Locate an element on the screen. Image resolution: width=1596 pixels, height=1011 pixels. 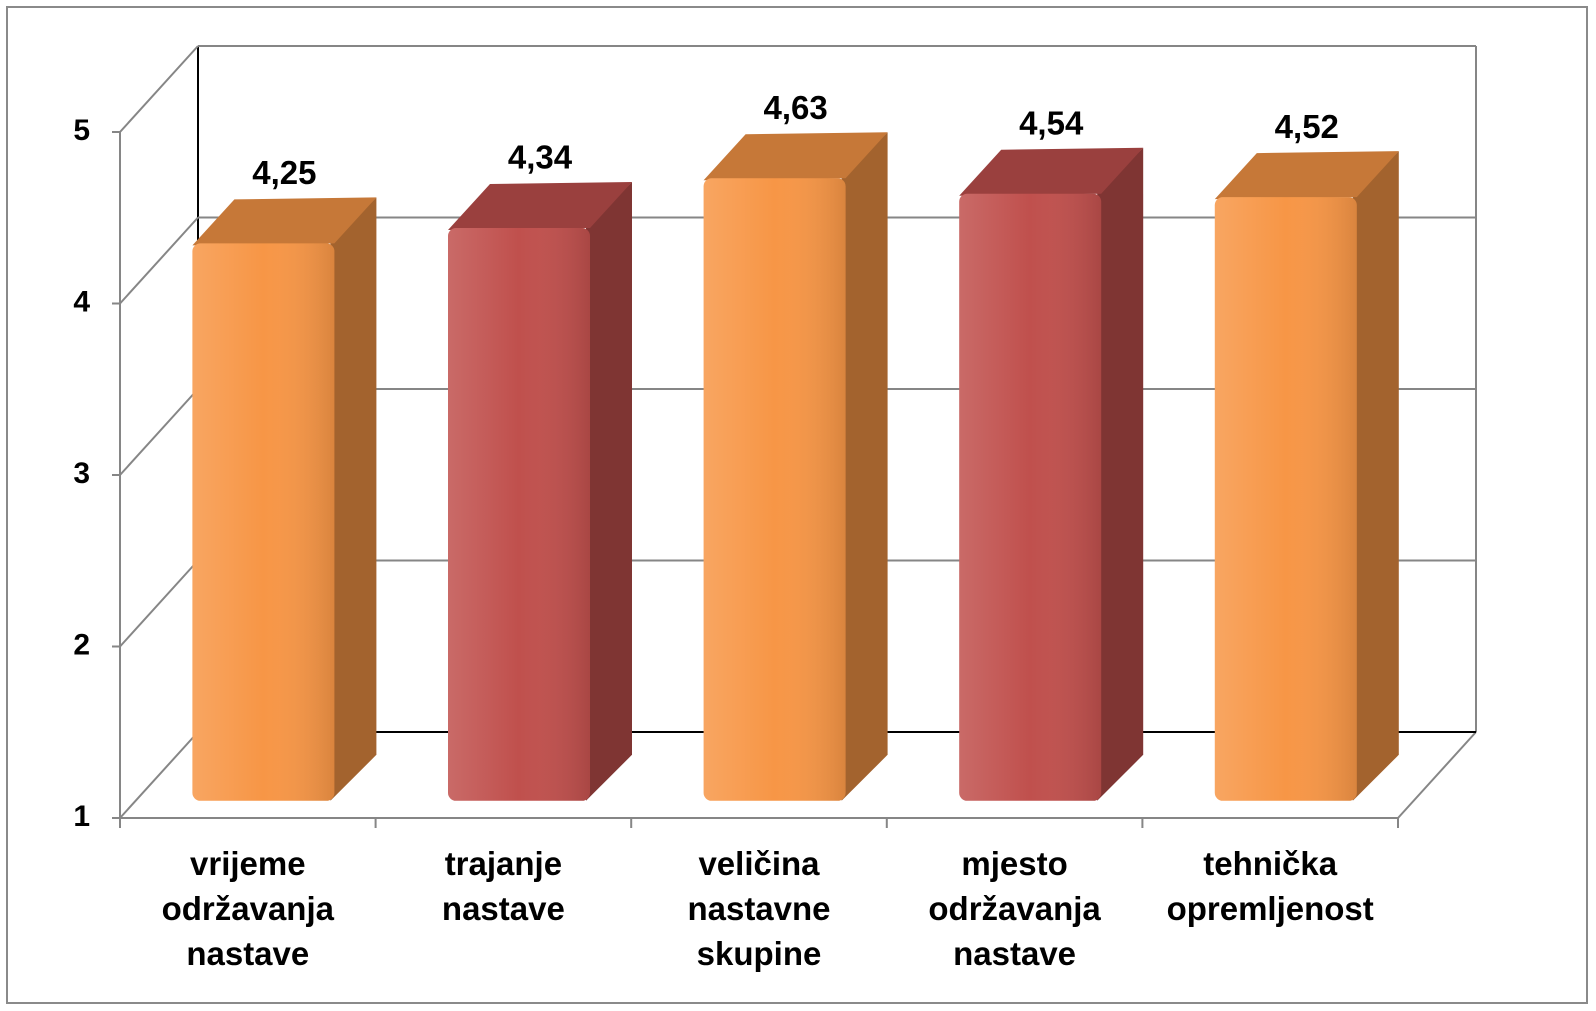
value-label: 4,25 is located at coordinates (284, 172).